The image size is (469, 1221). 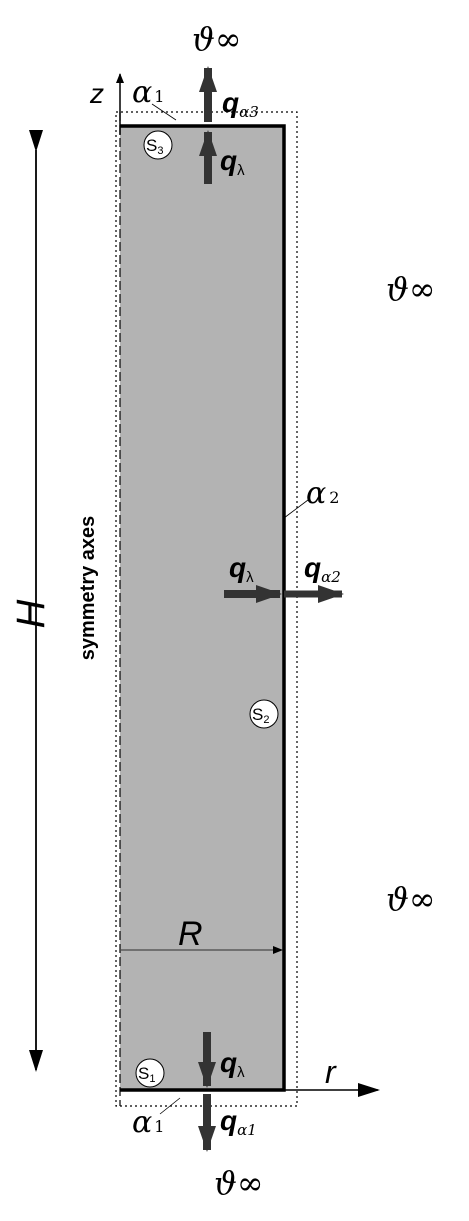 I want to click on bottom-q-alpha-label: qα1, so click(x=238, y=1122).